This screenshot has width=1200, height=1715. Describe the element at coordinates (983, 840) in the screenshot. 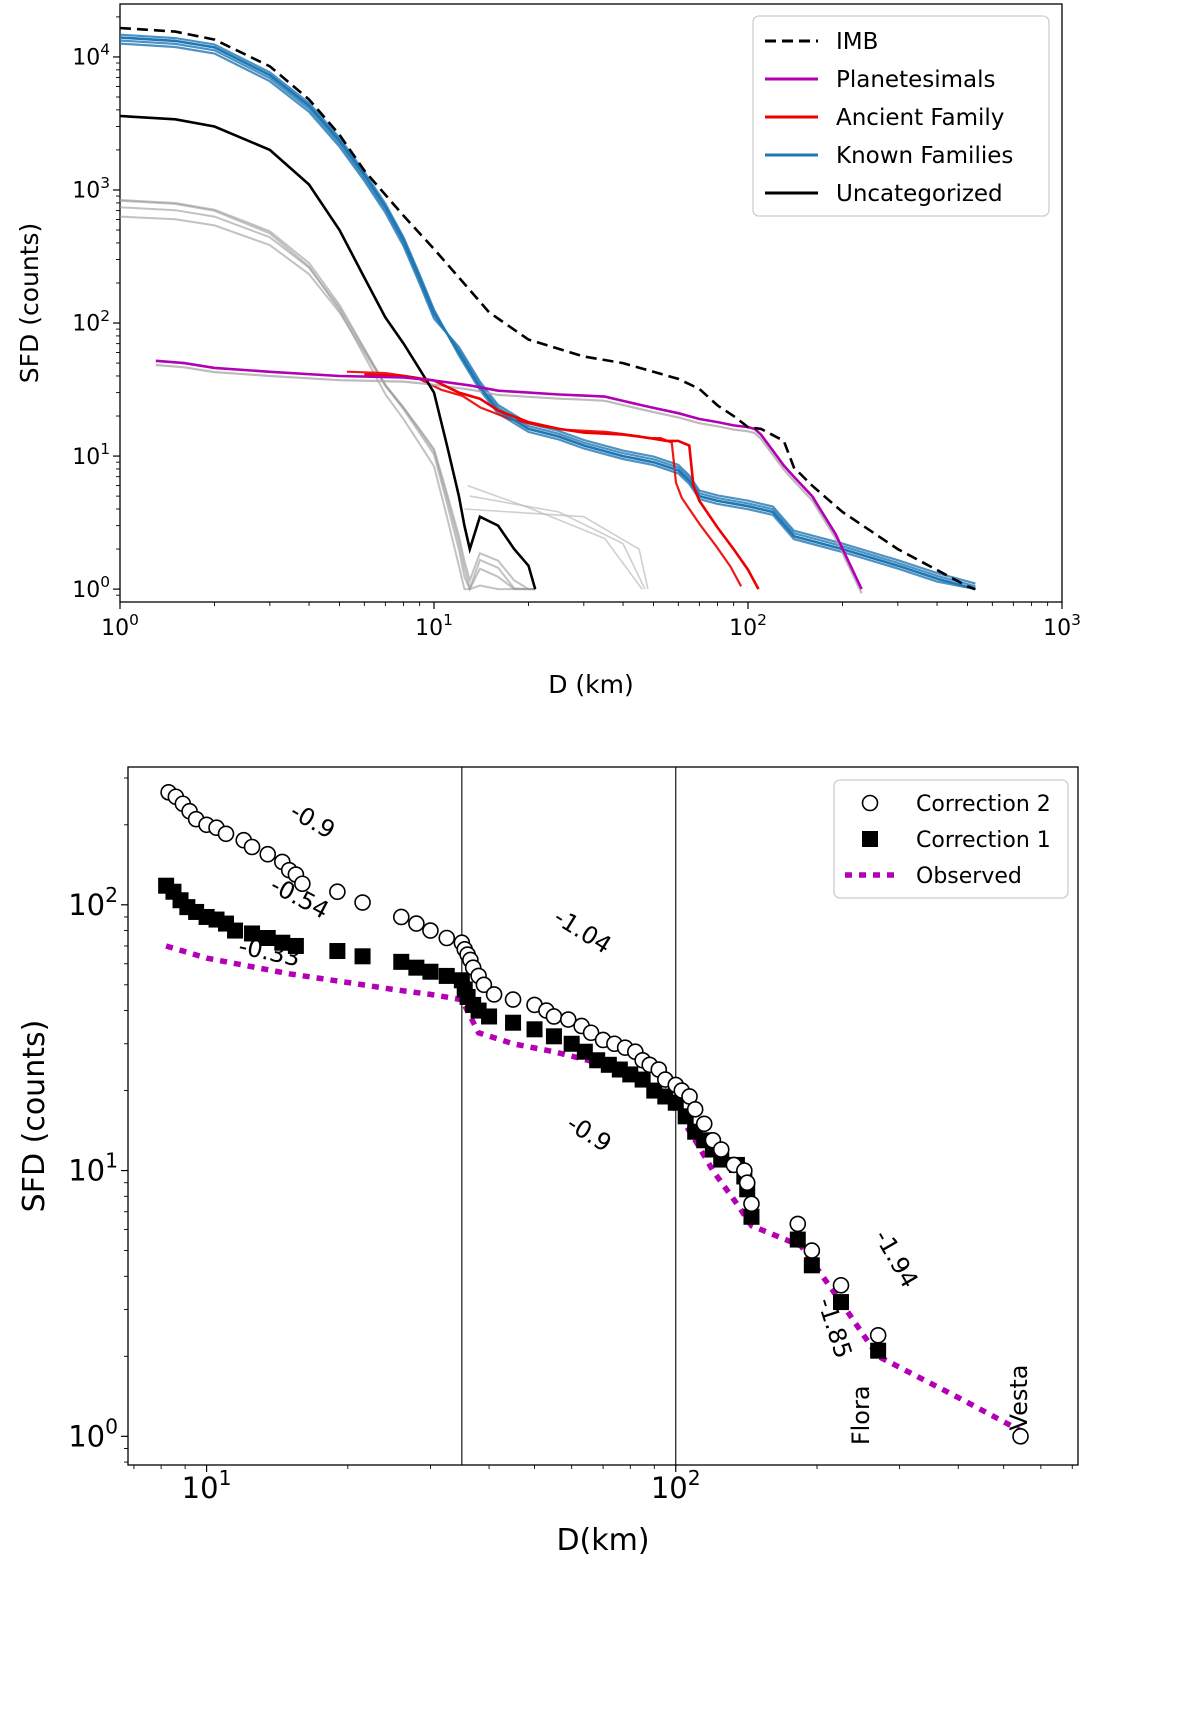

I see `chart-2-legend-label-1: Correction 1` at that location.